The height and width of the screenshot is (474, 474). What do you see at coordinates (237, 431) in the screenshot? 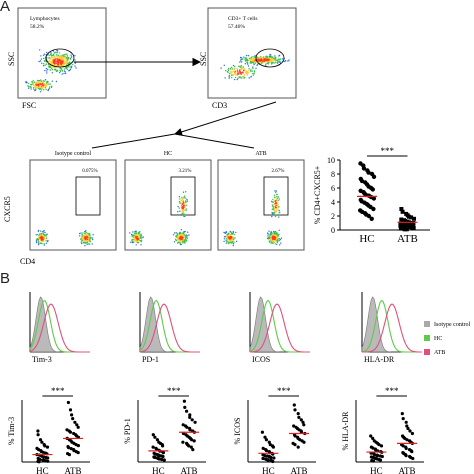
I see `dot-plot-ylabel: % ICOS` at bounding box center [237, 431].